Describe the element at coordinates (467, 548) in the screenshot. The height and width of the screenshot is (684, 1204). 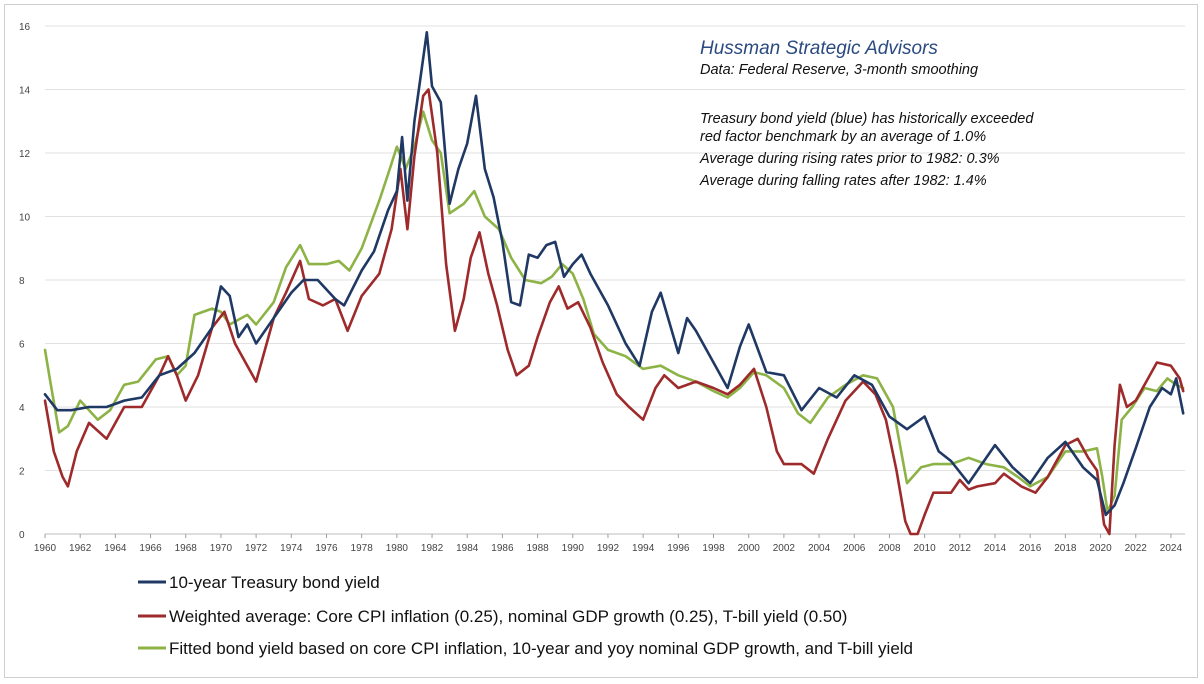
I see `x-tick-label: 1984` at that location.